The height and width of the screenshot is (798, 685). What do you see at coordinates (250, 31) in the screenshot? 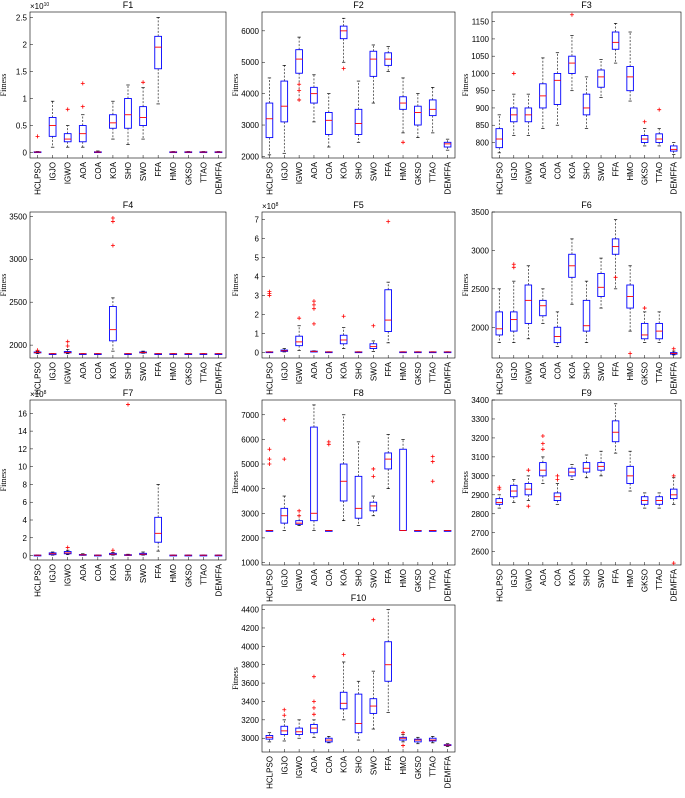
I see `y-tick-label: 6000` at bounding box center [250, 31].